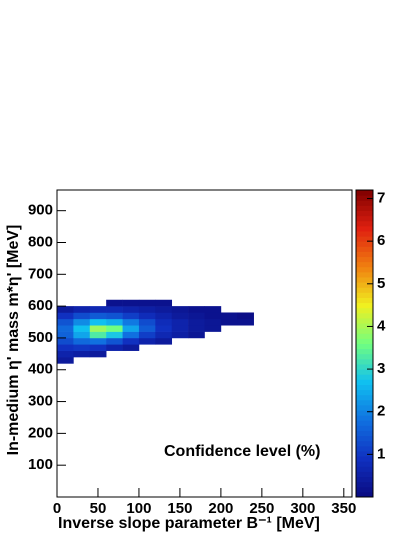 The height and width of the screenshot is (537, 415). I want to click on x-tick-label: 200, so click(220, 508).